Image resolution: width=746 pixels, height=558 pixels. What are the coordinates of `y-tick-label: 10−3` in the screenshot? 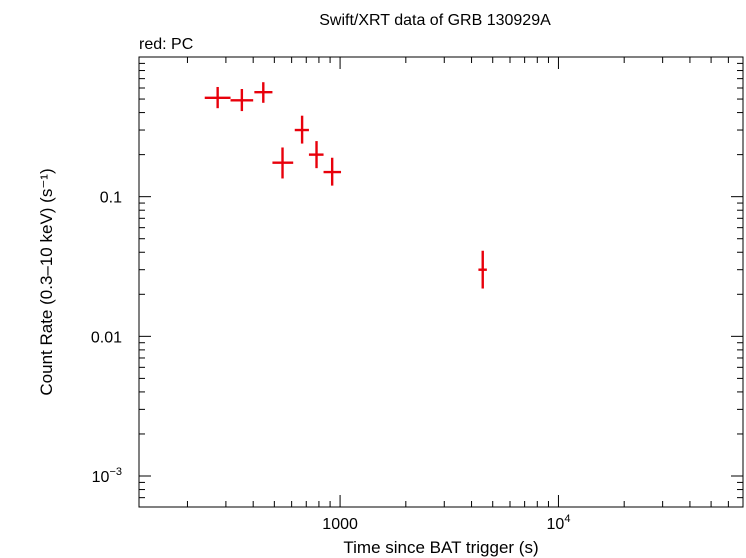 It's located at (107, 476).